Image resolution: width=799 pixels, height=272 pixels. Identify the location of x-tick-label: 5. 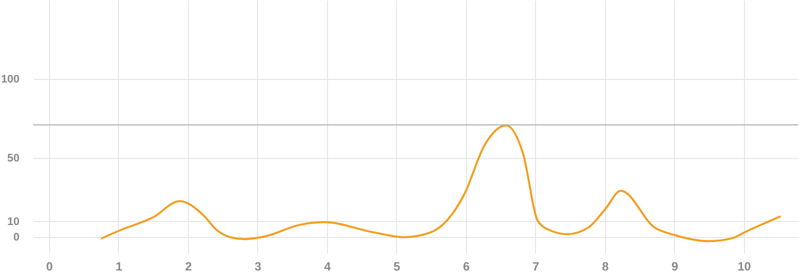
(397, 266).